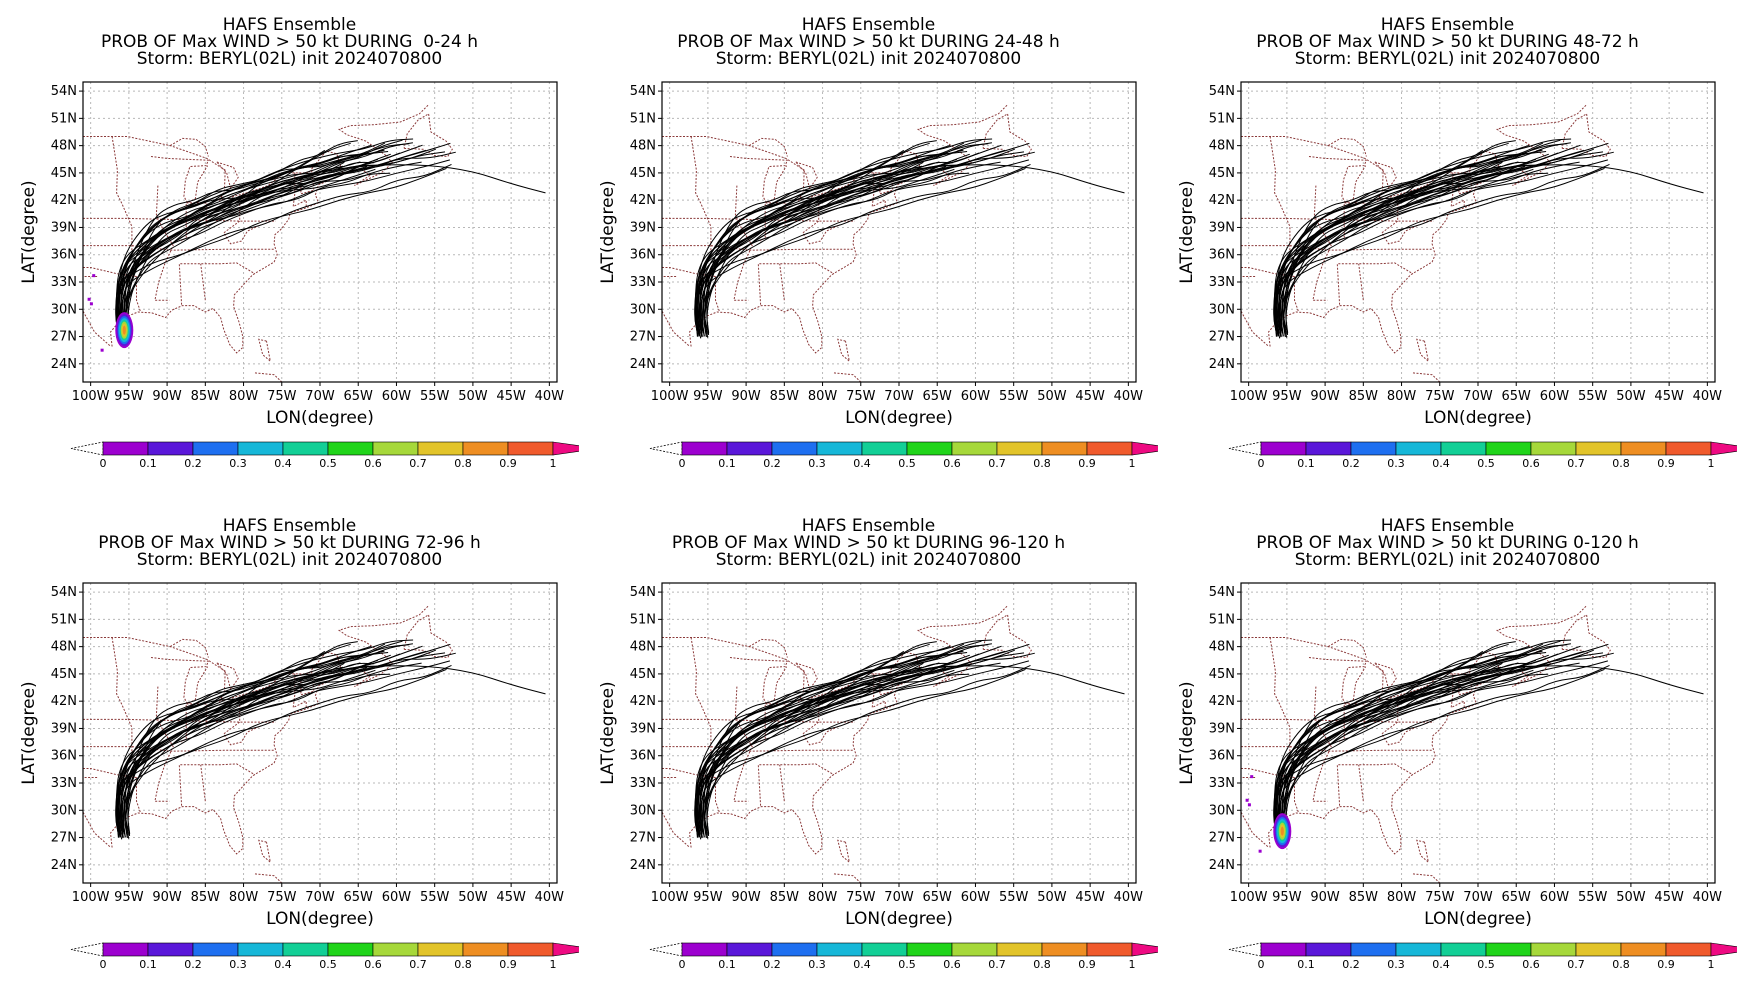 This screenshot has height=1002, width=1737. Describe the element at coordinates (1440, 897) in the screenshot. I see `x-tick-label: 75W` at that location.